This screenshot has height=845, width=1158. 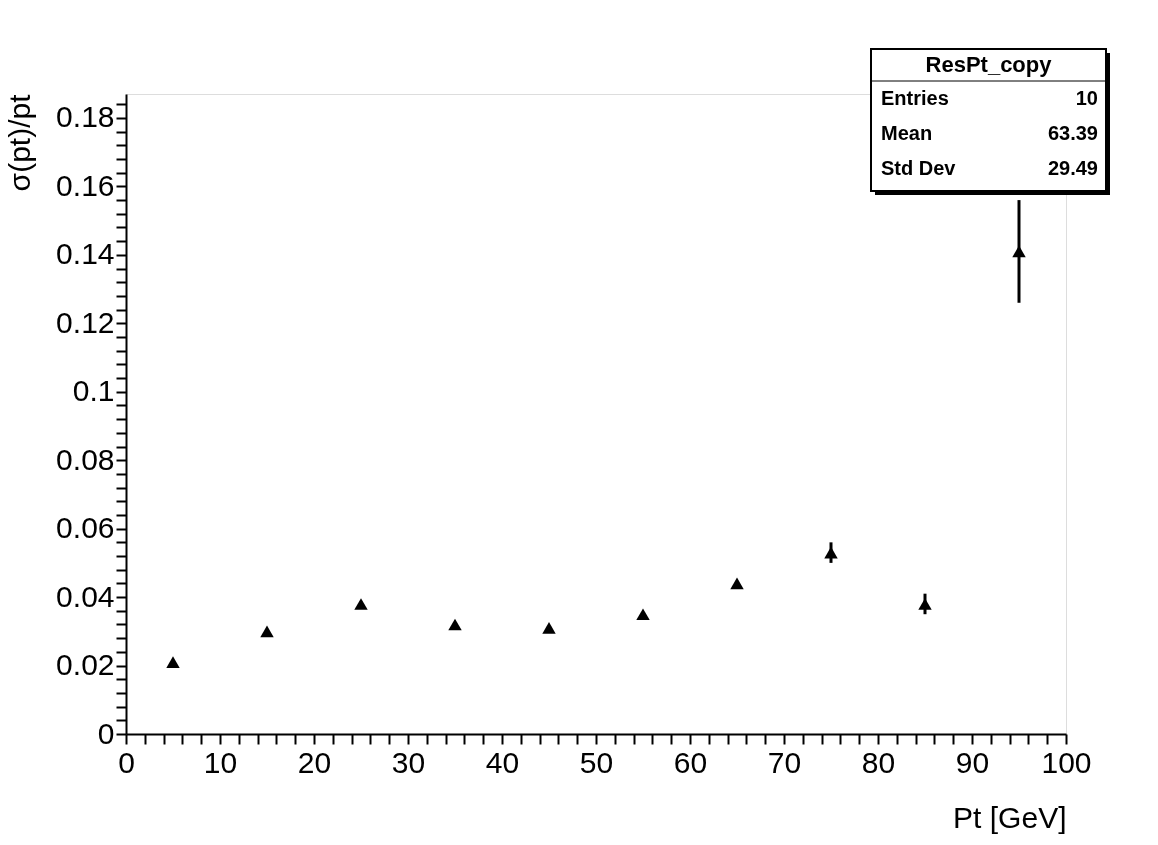 What do you see at coordinates (972, 762) in the screenshot?
I see `x-tick-label: 90` at bounding box center [972, 762].